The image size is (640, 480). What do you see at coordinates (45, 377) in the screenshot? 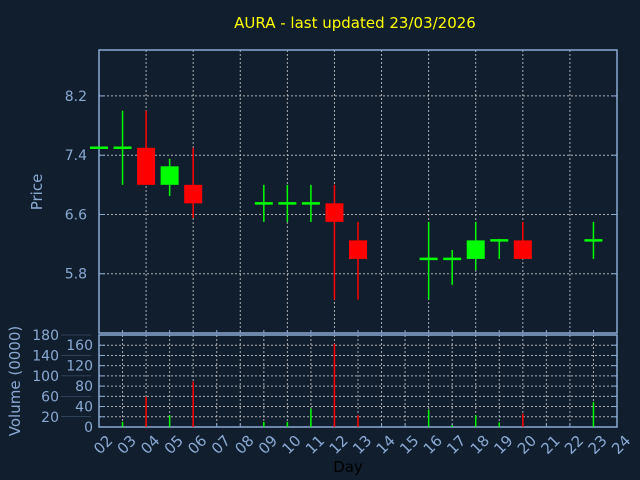
I see `volume-tick-label: 100` at bounding box center [45, 377].